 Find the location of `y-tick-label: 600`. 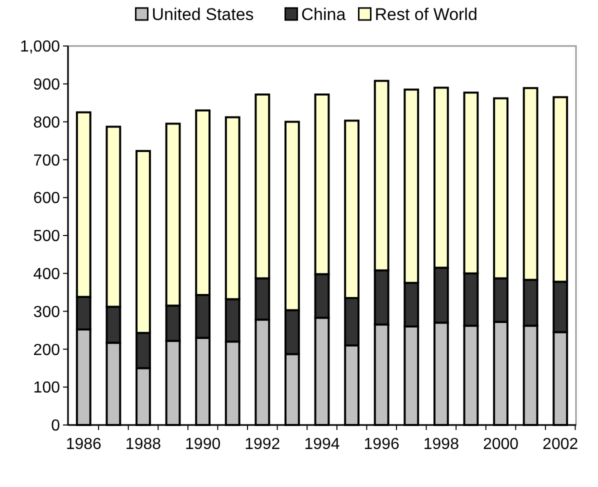

y-tick-label: 600 is located at coordinates (46, 199).